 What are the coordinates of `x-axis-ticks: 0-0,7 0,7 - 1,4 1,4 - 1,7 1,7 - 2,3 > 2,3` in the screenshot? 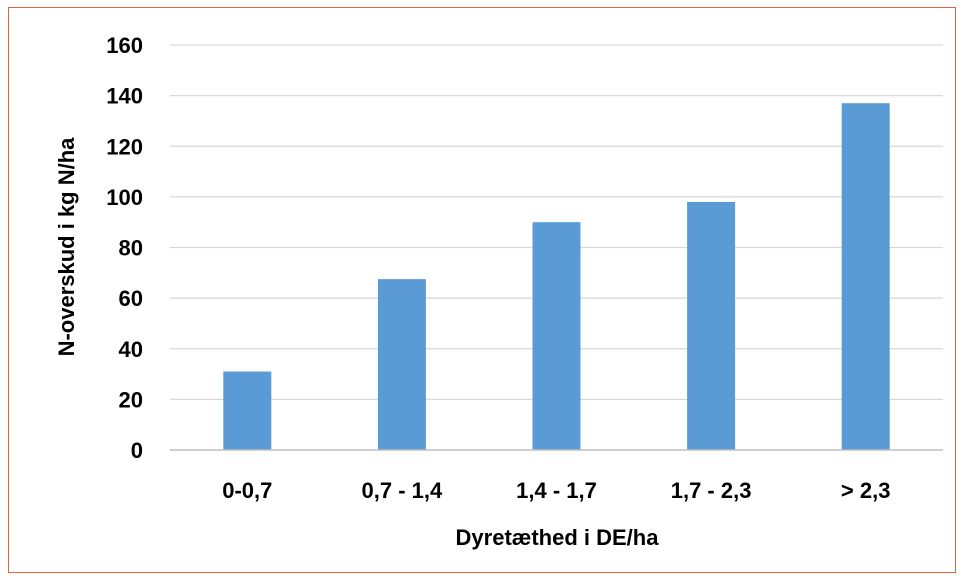 It's located at (556, 490).